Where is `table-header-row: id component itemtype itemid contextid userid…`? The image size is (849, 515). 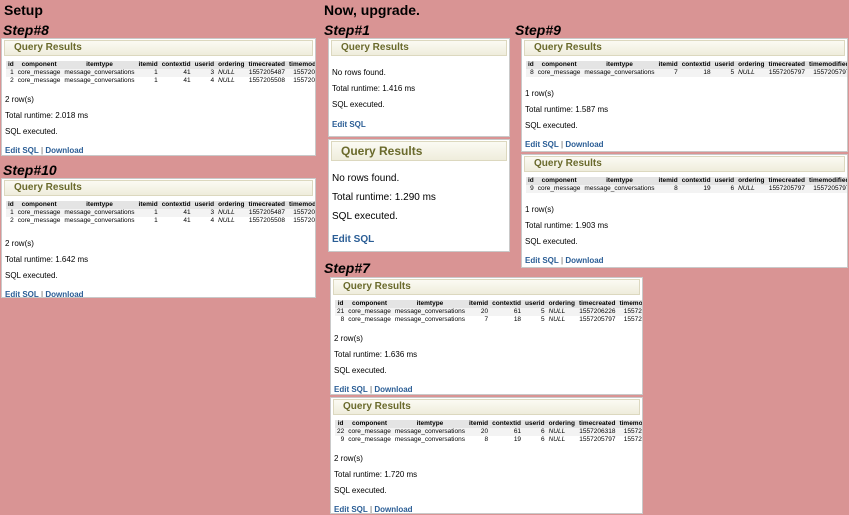 table-header-row: id component itemtype itemid contextid userid… is located at coordinates (488, 424).